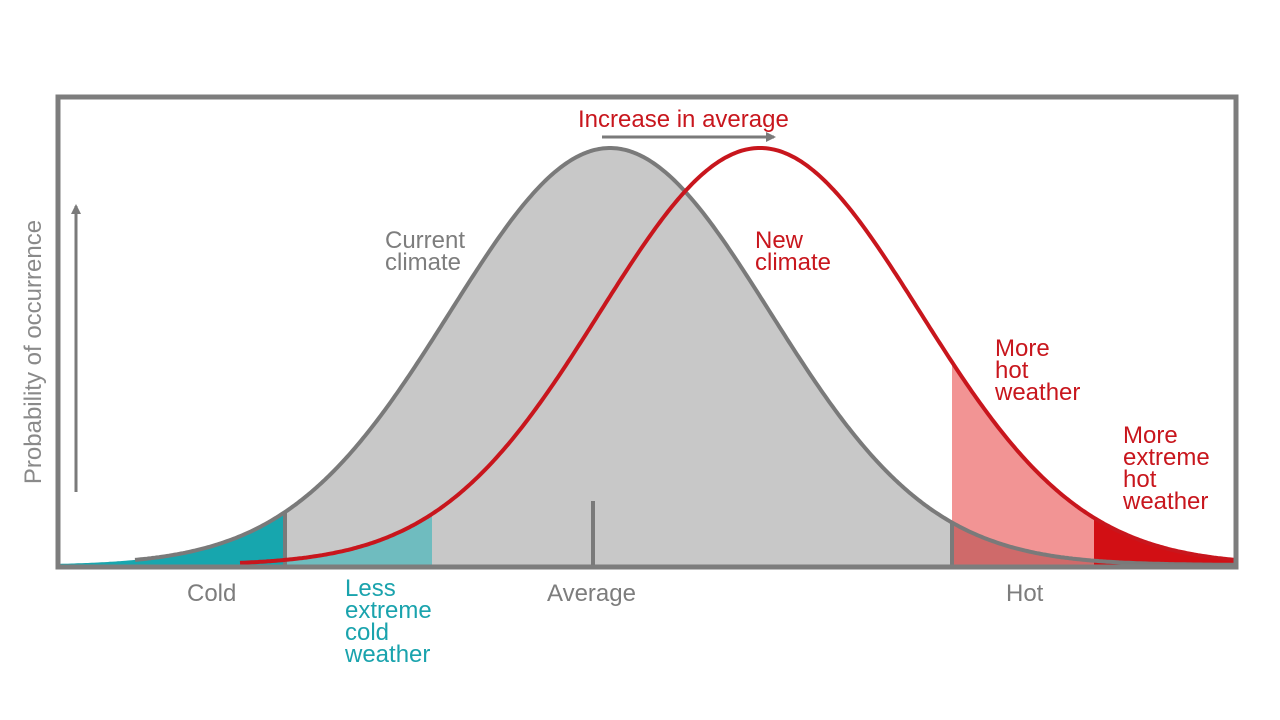 The image size is (1280, 720). What do you see at coordinates (388, 621) in the screenshot?
I see `less-extreme-cold-weather-label: Less extreme cold weather` at bounding box center [388, 621].